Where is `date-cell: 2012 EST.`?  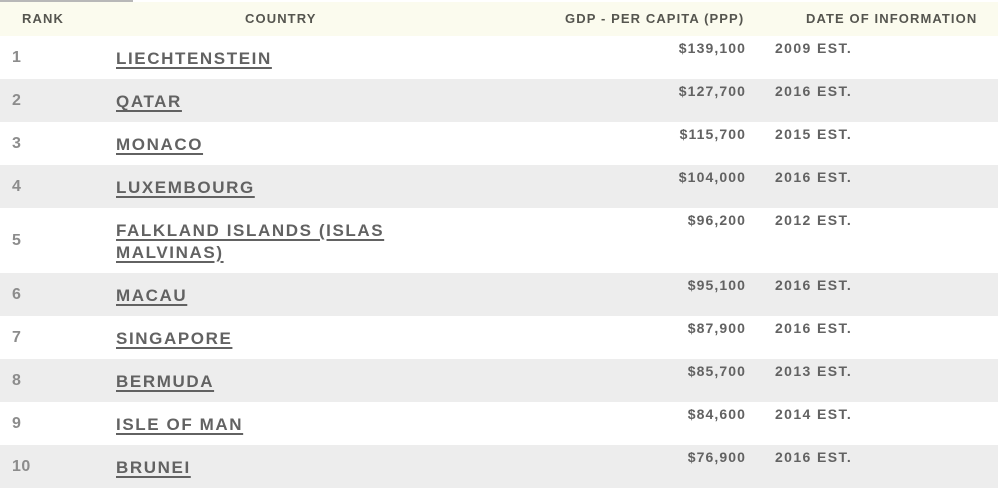 date-cell: 2012 EST. is located at coordinates (814, 220).